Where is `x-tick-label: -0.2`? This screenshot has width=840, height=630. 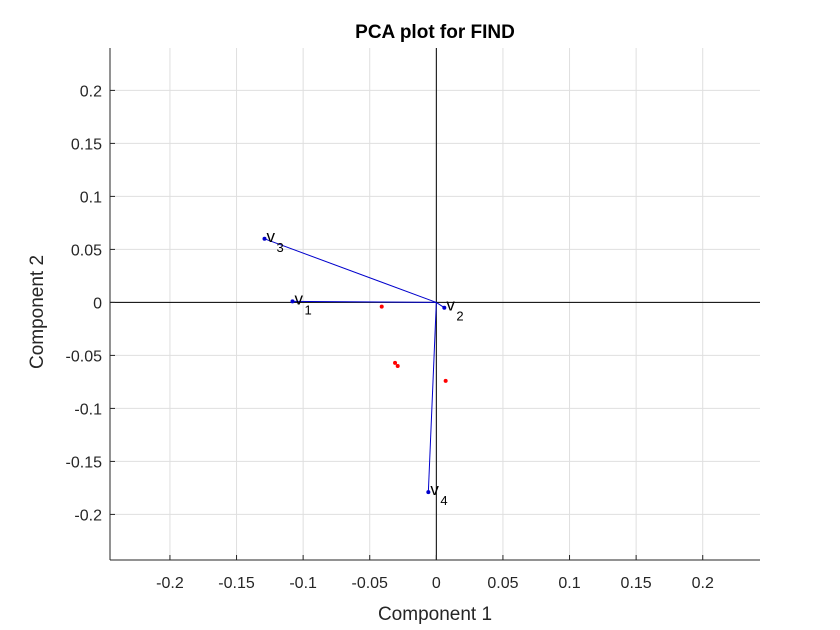
x-tick-label: -0.2 is located at coordinates (170, 583).